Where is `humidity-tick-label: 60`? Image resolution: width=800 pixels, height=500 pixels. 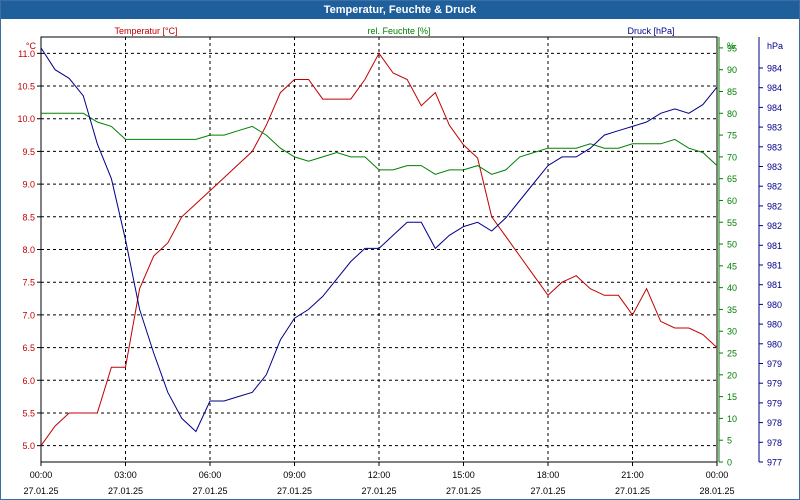 humidity-tick-label: 60 is located at coordinates (732, 201).